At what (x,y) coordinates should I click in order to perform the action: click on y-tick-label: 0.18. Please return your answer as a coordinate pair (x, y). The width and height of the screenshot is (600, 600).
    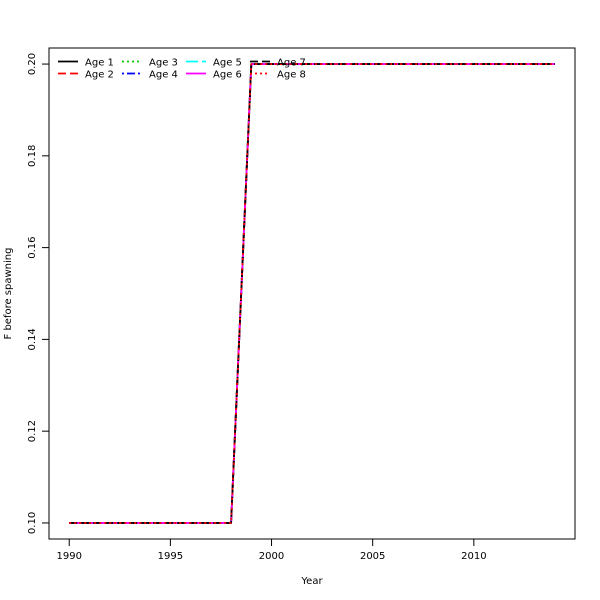
    Looking at the image, I should click on (32, 156).